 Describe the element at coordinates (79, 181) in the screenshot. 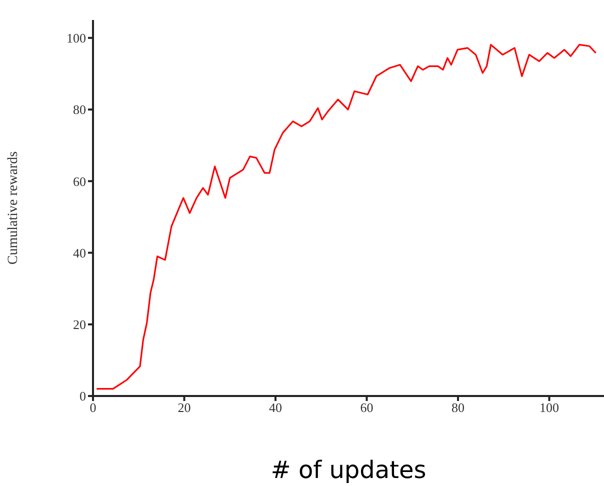

I see `y-tick-label: 60` at that location.